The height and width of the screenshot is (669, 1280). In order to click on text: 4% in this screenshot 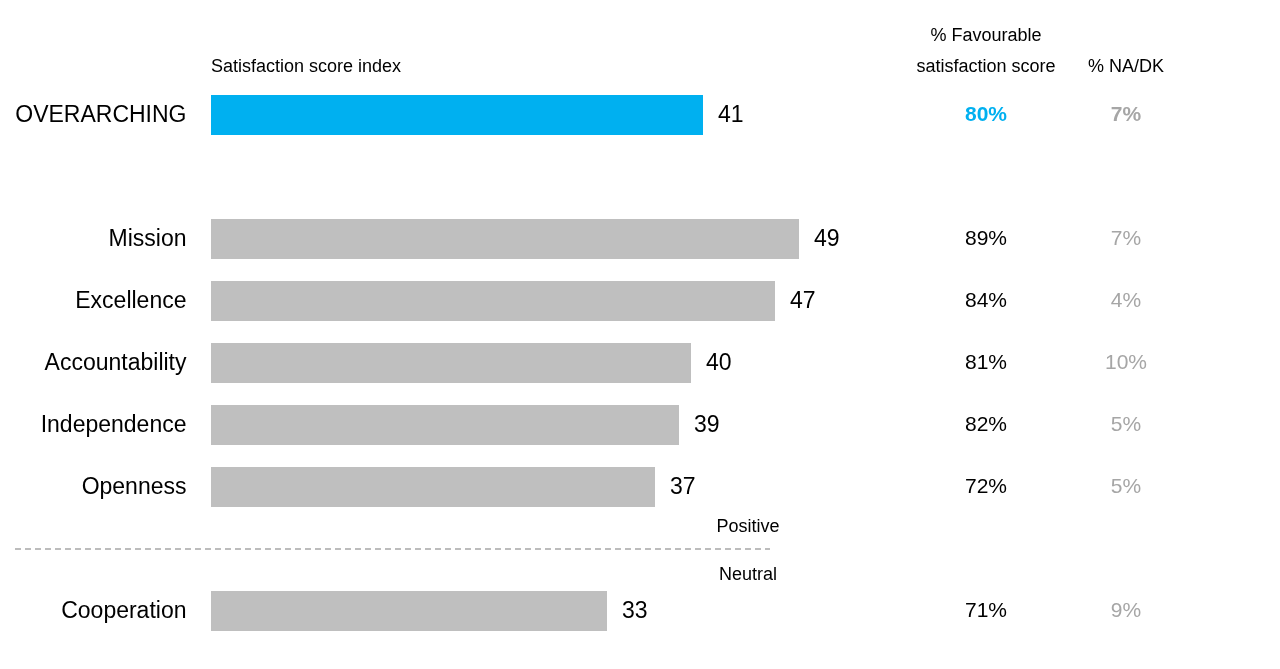, I will do `click(1126, 299)`.